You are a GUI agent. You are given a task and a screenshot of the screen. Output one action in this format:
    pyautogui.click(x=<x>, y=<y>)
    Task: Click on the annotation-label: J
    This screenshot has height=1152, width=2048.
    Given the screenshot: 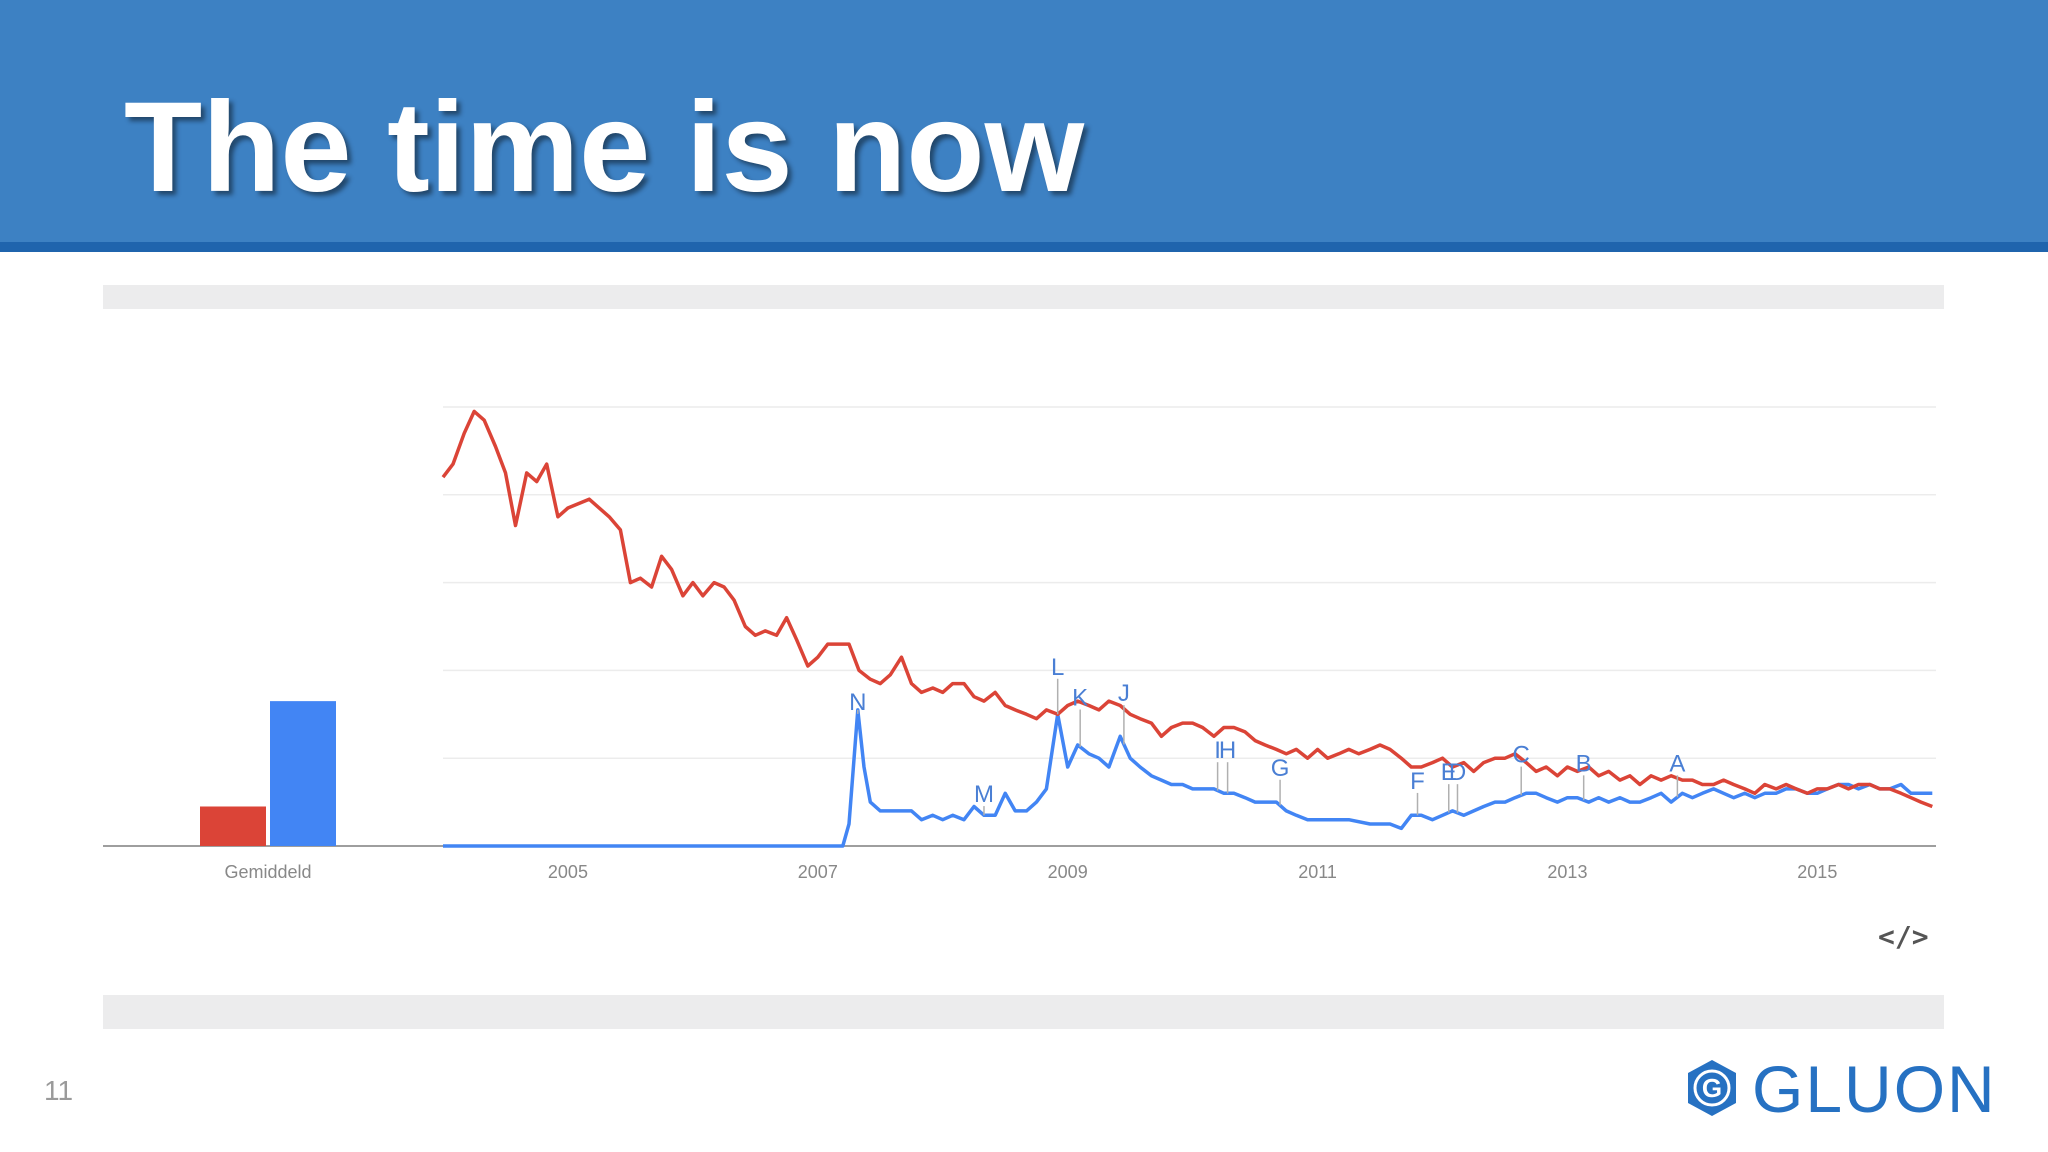 What is the action you would take?
    pyautogui.click(x=1124, y=693)
    